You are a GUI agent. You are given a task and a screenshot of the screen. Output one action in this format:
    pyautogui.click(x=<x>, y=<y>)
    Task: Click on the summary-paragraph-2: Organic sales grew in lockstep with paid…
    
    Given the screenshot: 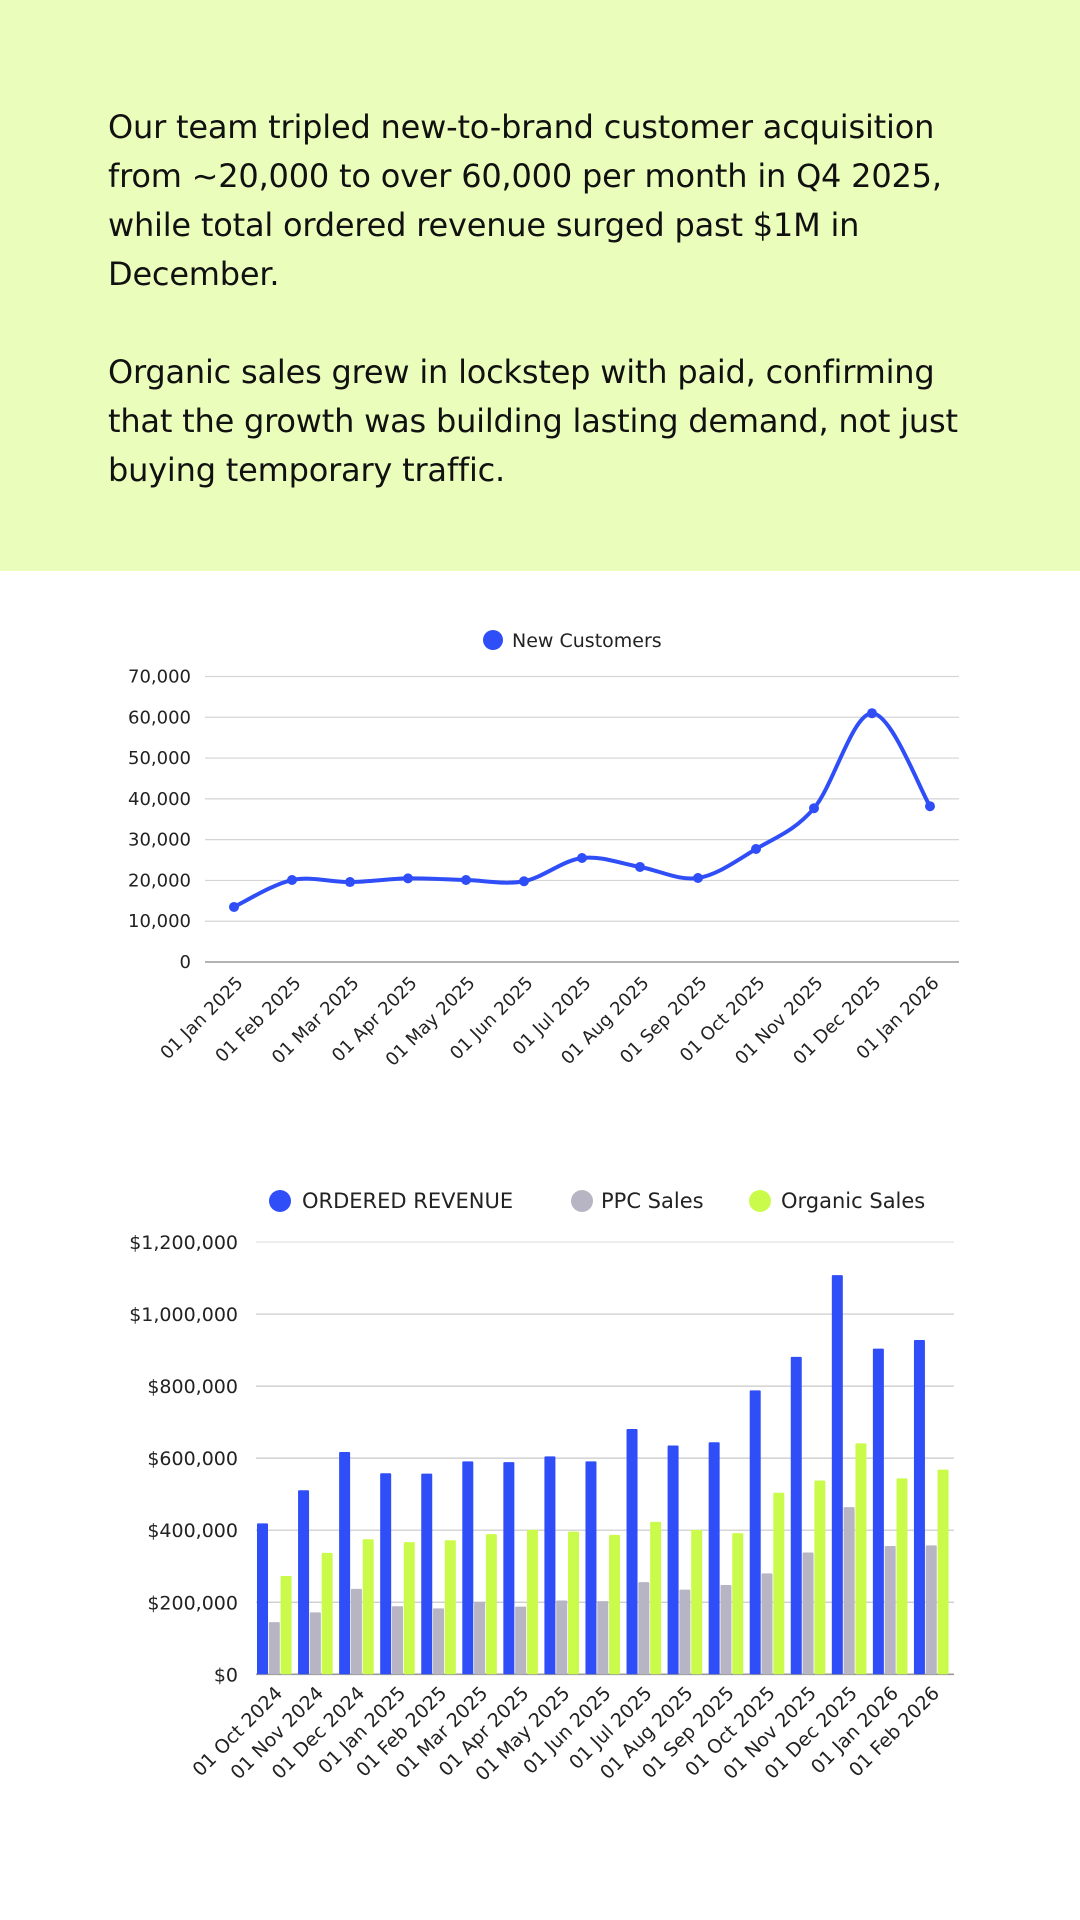 What is the action you would take?
    pyautogui.click(x=533, y=421)
    